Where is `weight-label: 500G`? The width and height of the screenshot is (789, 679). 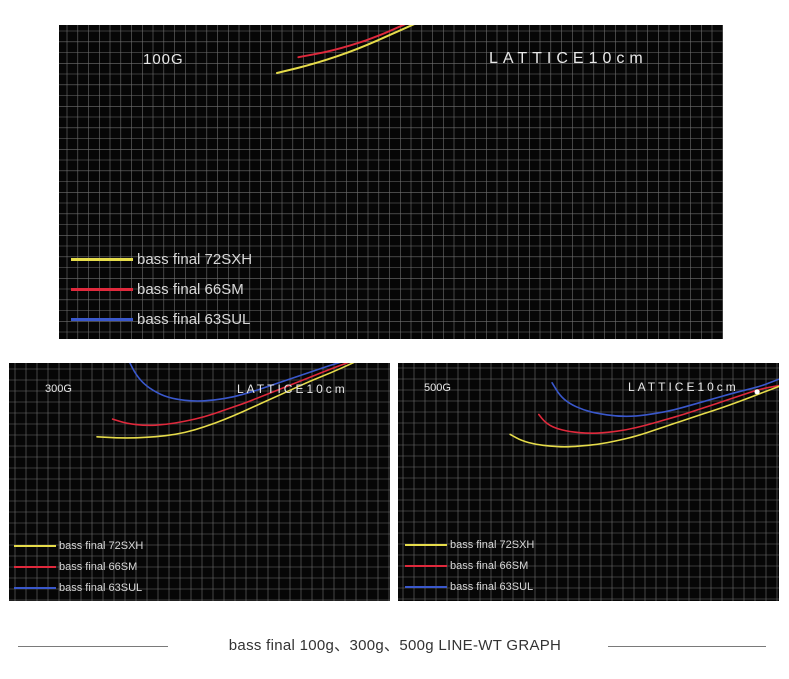
weight-label: 500G is located at coordinates (437, 388).